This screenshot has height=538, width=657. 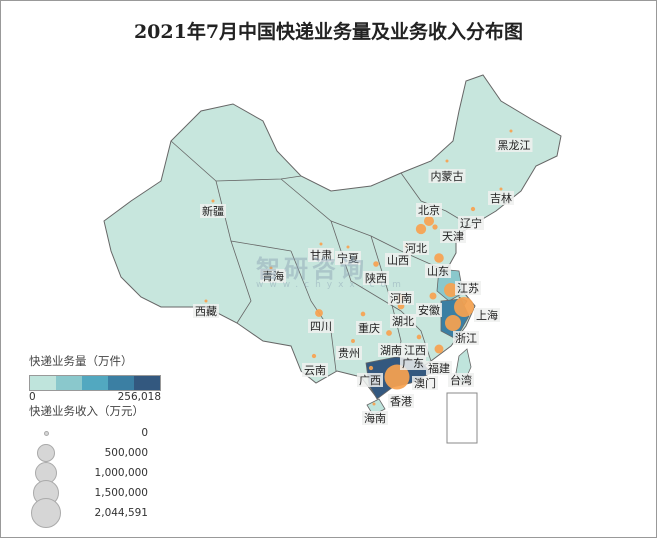 I want to click on province-label: 安徽, so click(x=429, y=310).